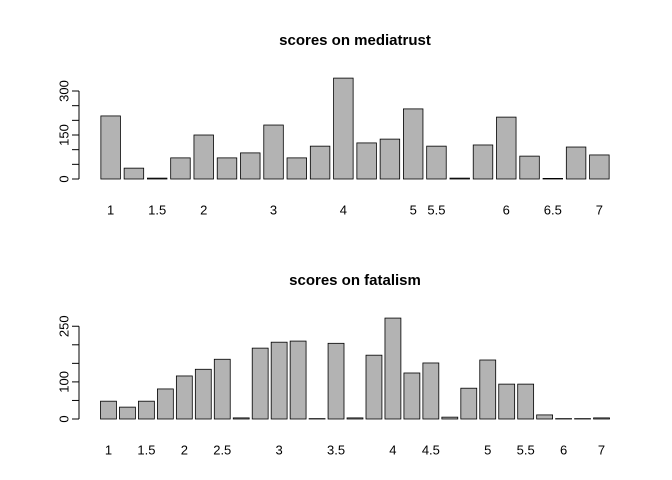 Image resolution: width=672 pixels, height=480 pixels. What do you see at coordinates (63, 382) in the screenshot?
I see `y-tick-label: 100` at bounding box center [63, 382].